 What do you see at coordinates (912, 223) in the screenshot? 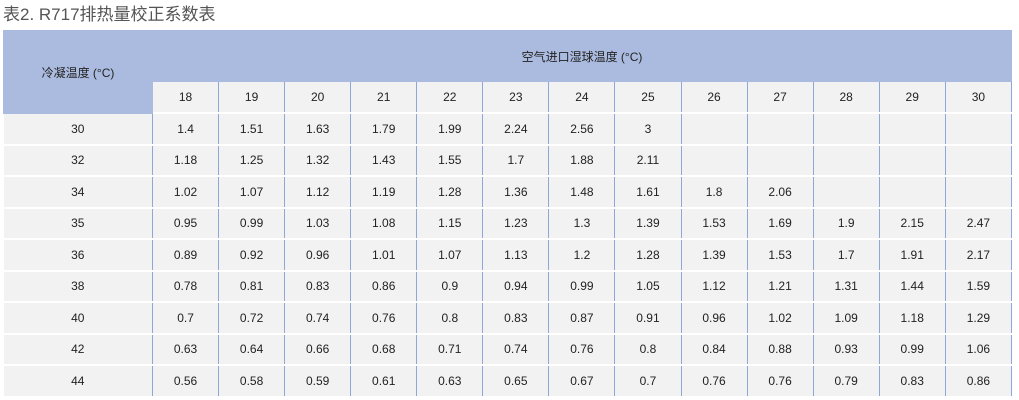
I see `table-cell: 2.15` at bounding box center [912, 223].